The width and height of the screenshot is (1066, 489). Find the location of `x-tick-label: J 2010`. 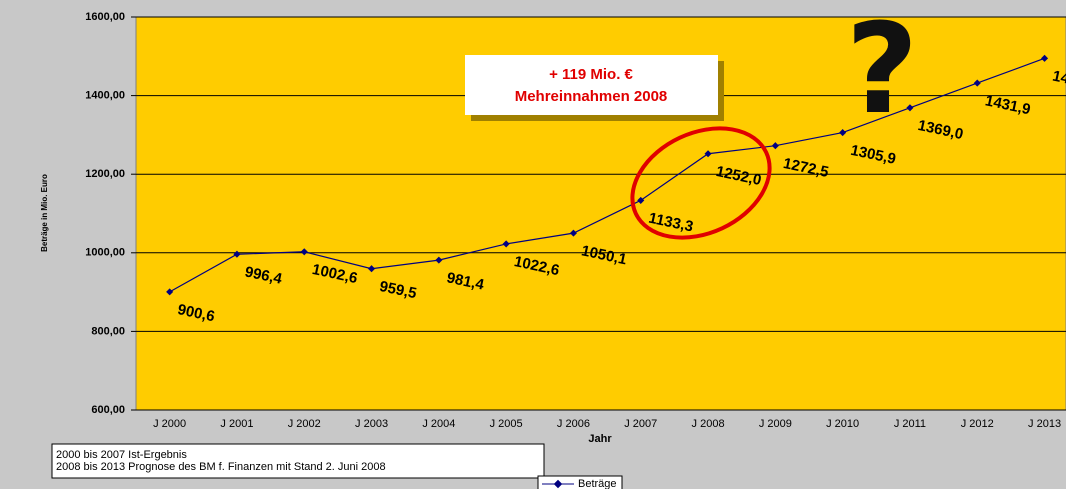

x-tick-label: J 2010 is located at coordinates (842, 424).